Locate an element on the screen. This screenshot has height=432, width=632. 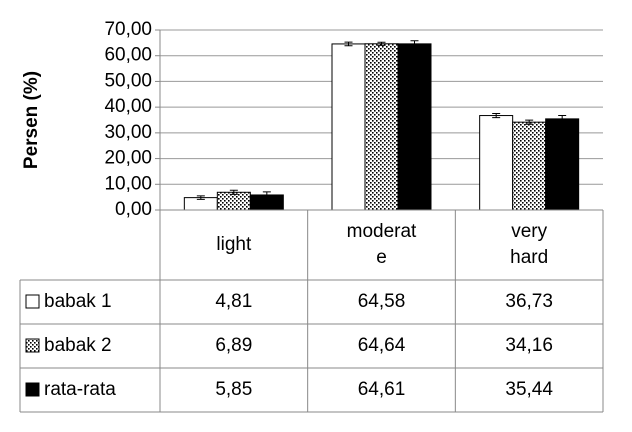
x-tick-label: very hard is located at coordinates (529, 244).